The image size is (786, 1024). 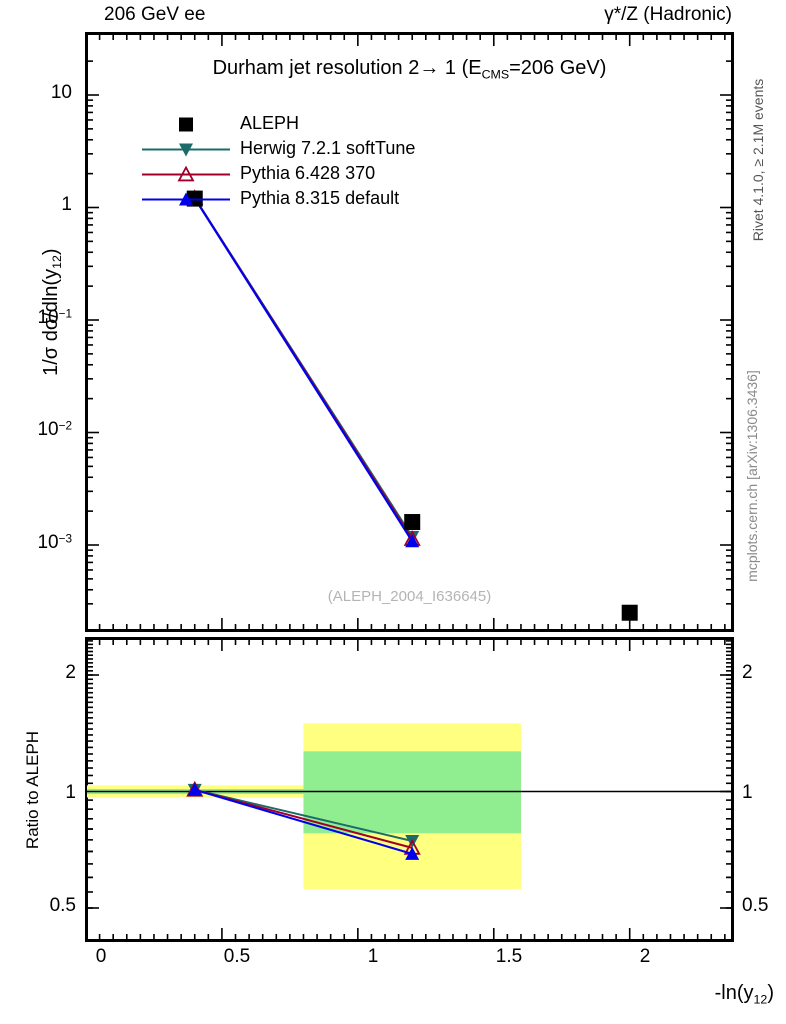 I want to click on x-tick-label: 1, so click(x=373, y=956).